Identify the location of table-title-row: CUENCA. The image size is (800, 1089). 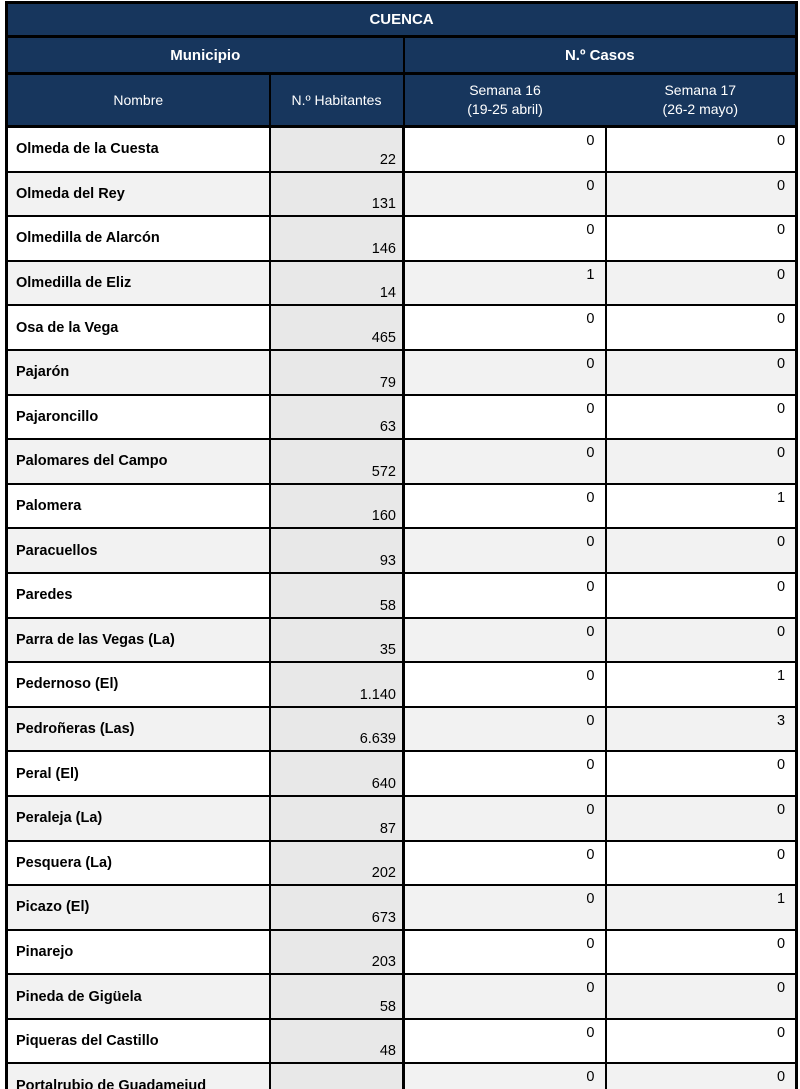
(401, 19).